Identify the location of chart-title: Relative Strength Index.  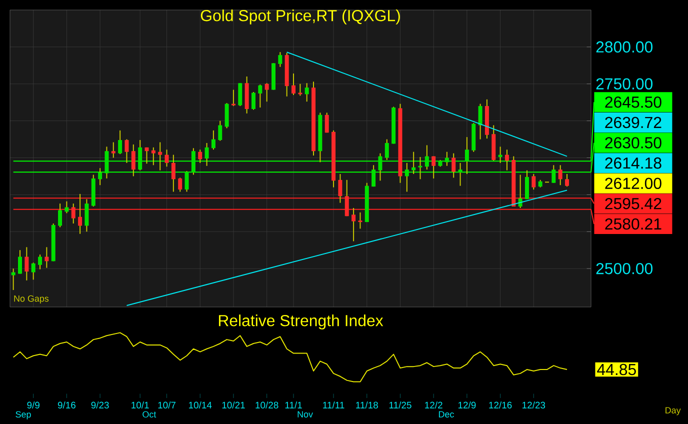
(301, 322).